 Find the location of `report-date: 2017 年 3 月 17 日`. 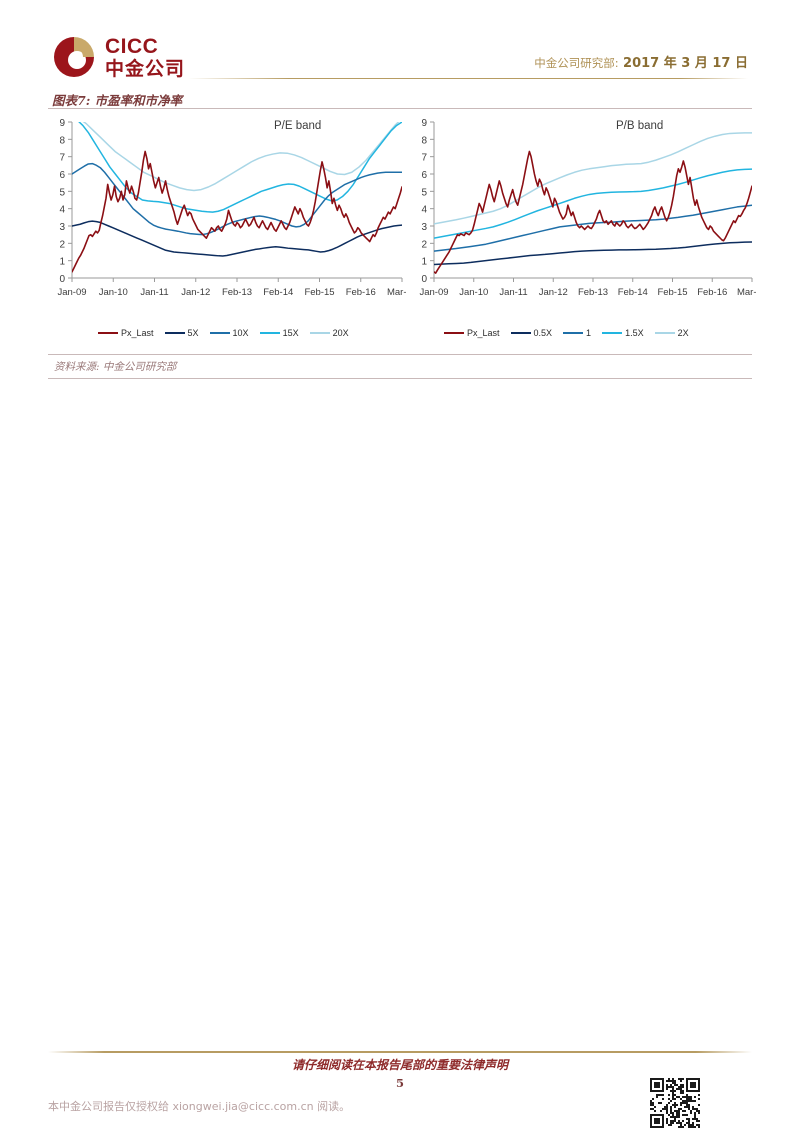

report-date: 2017 年 3 月 17 日 is located at coordinates (685, 63).